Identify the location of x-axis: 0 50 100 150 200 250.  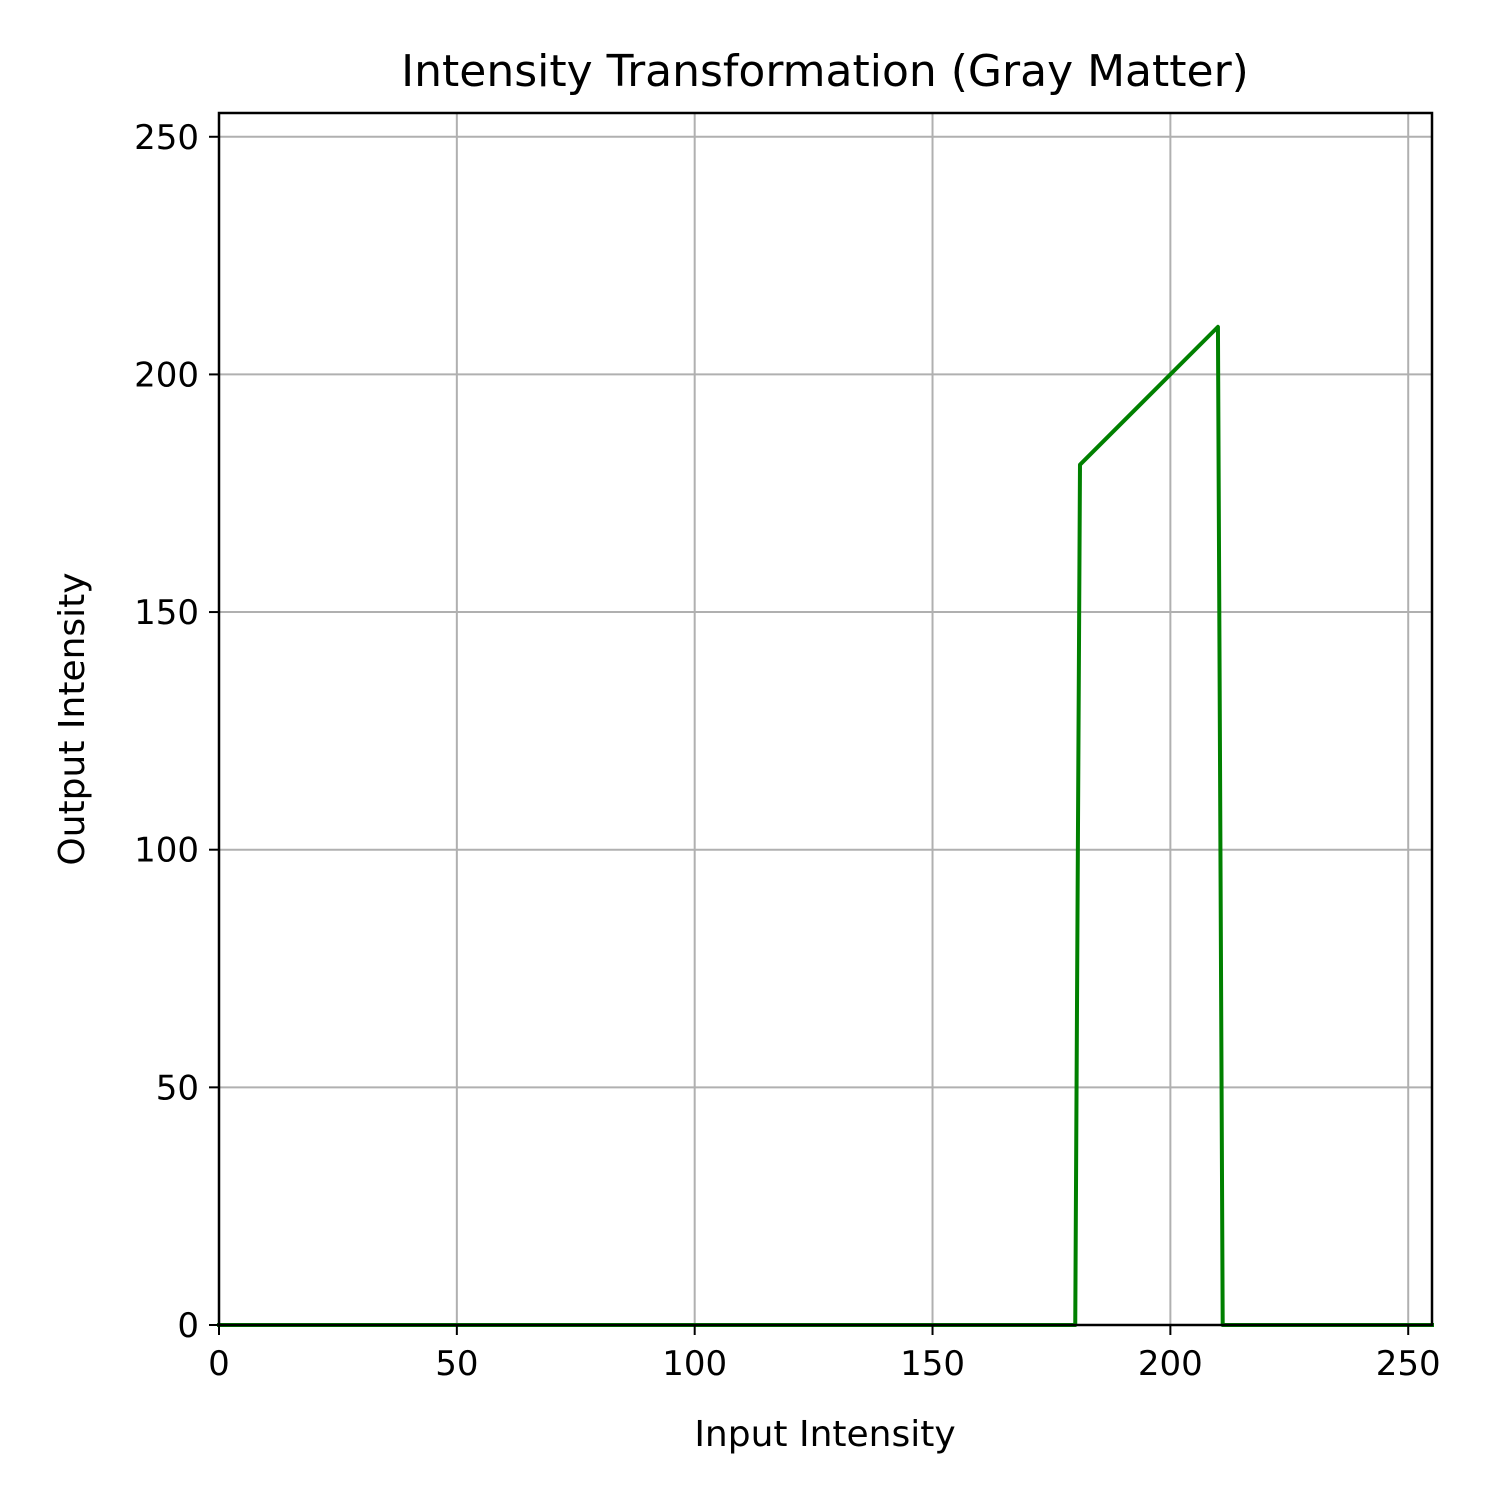
(824, 1354).